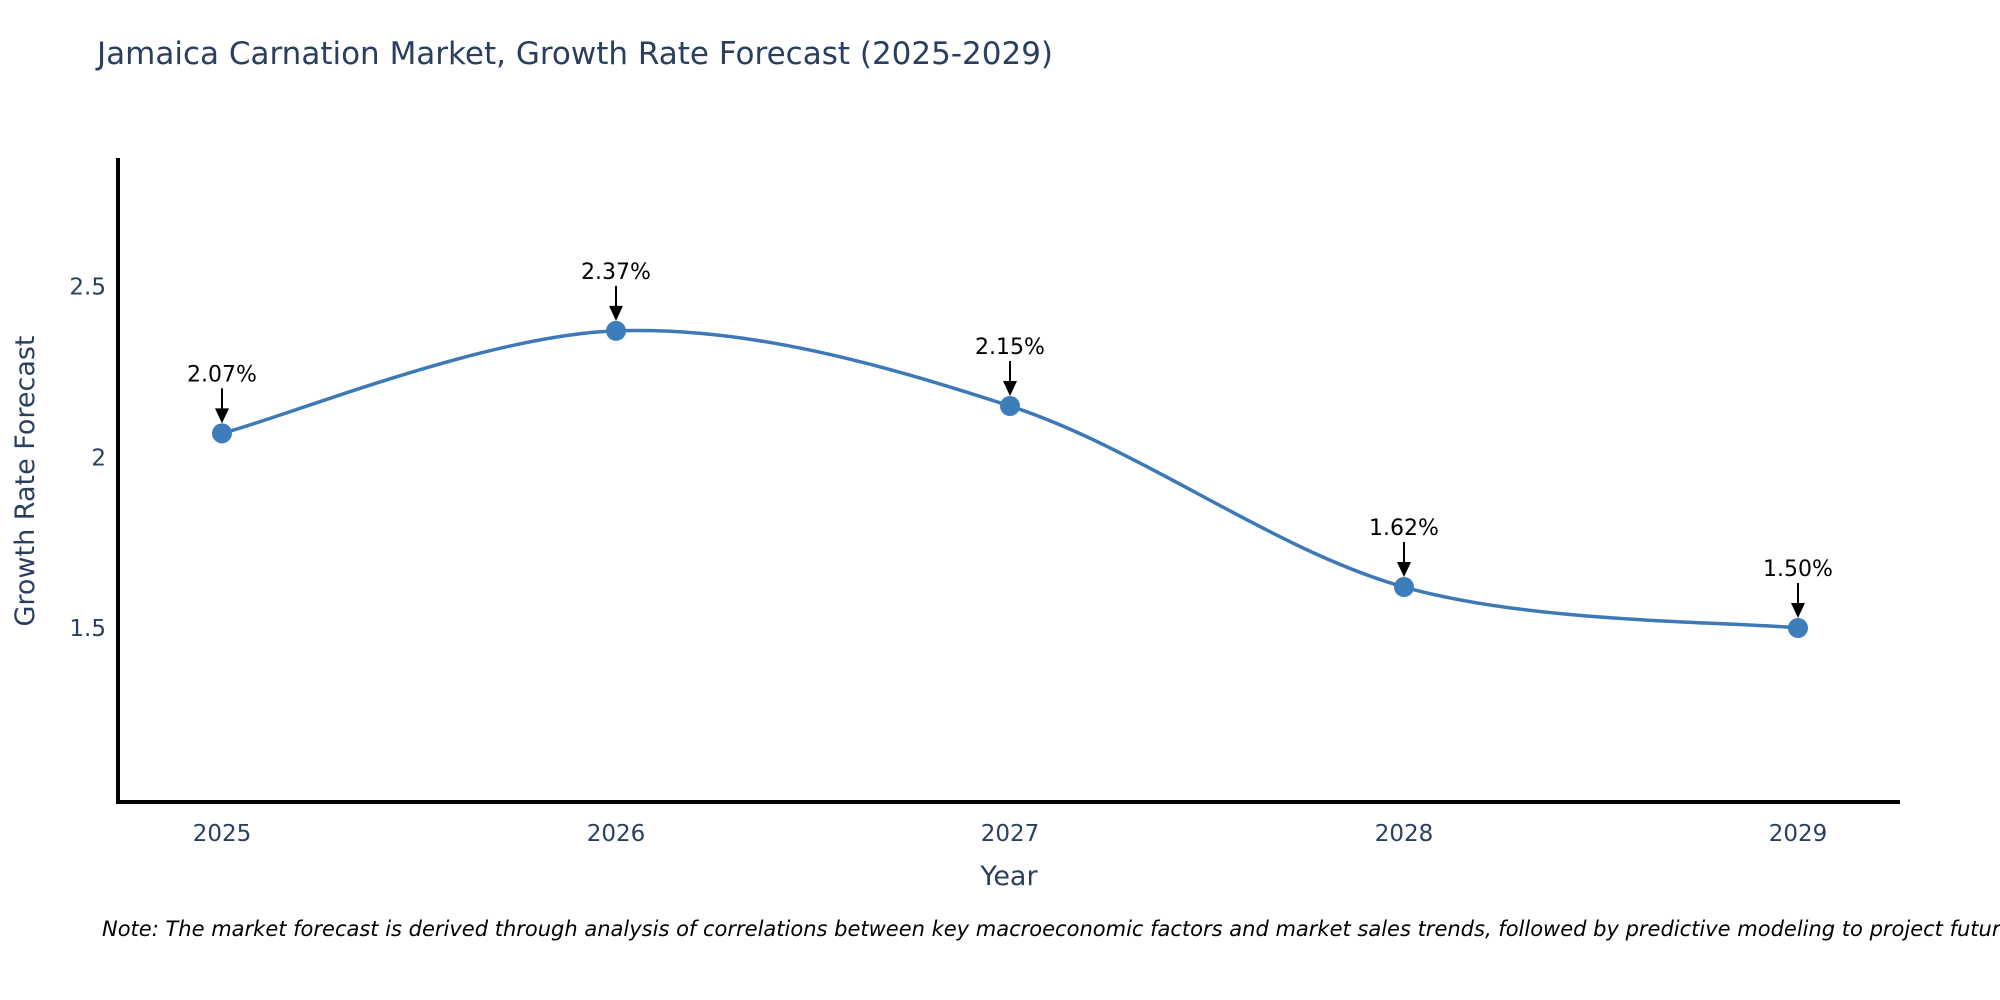 The height and width of the screenshot is (1000, 2000). Describe the element at coordinates (1008, 876) in the screenshot. I see `x-axis-title: Year` at that location.